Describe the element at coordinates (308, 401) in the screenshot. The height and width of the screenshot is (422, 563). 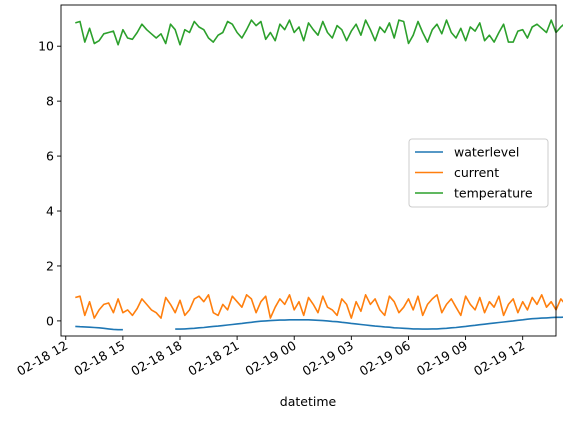
I see `x-axis-label: datetime` at that location.